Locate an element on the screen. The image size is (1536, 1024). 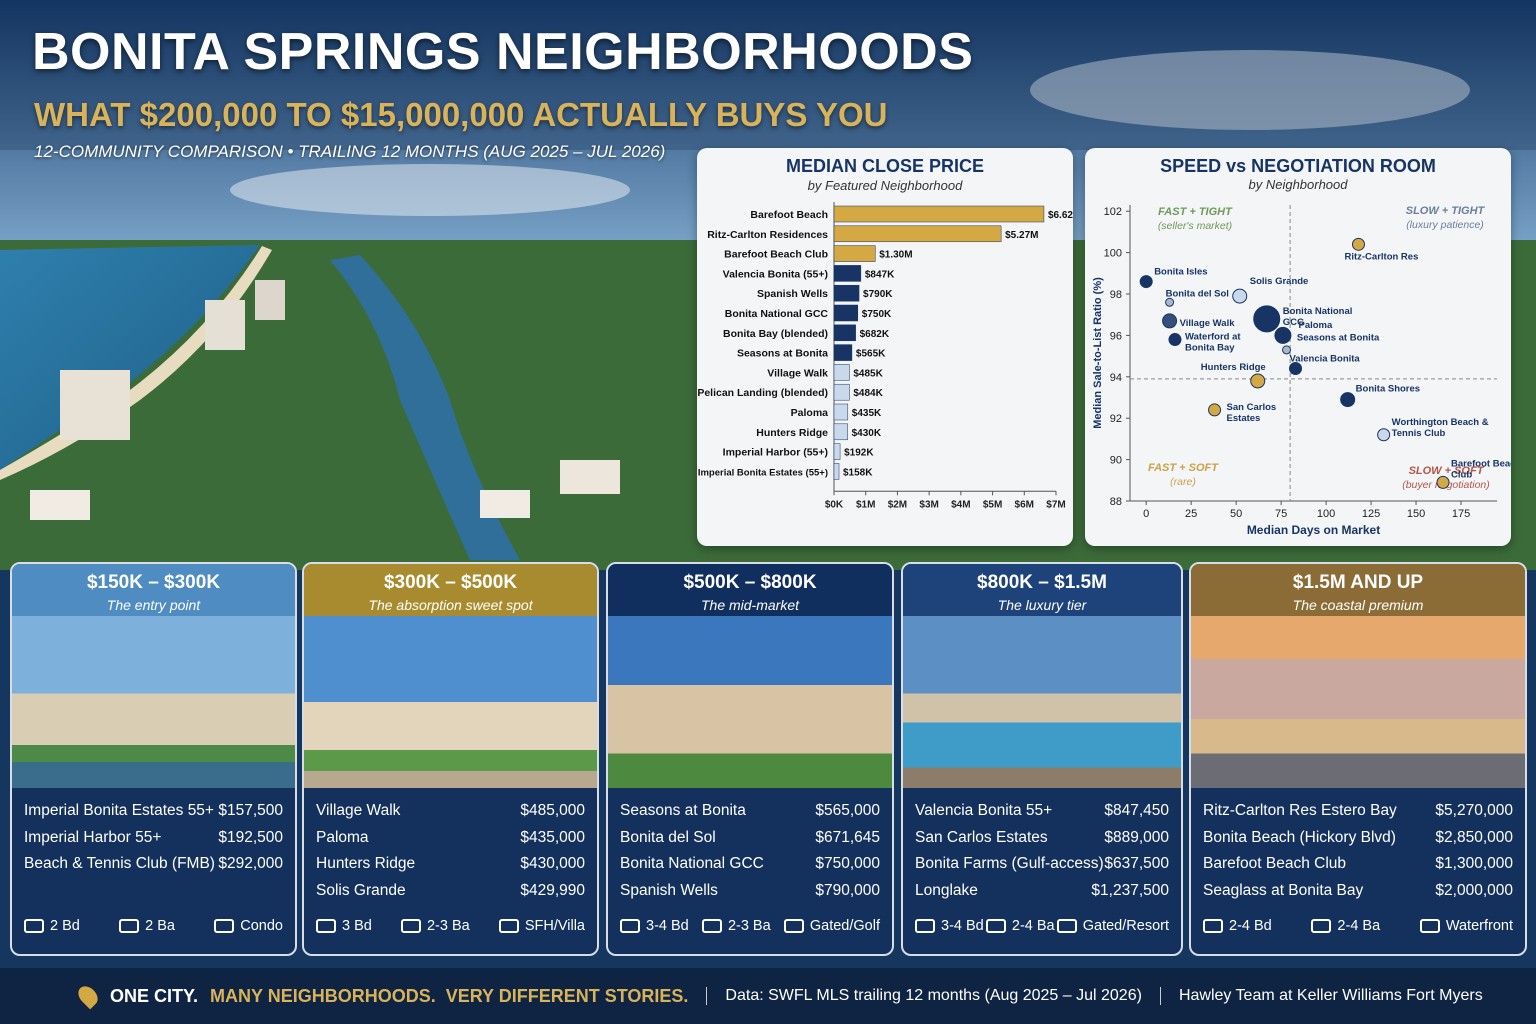
point-label: Waterford at Bonita Bay is located at coordinates (1213, 343).